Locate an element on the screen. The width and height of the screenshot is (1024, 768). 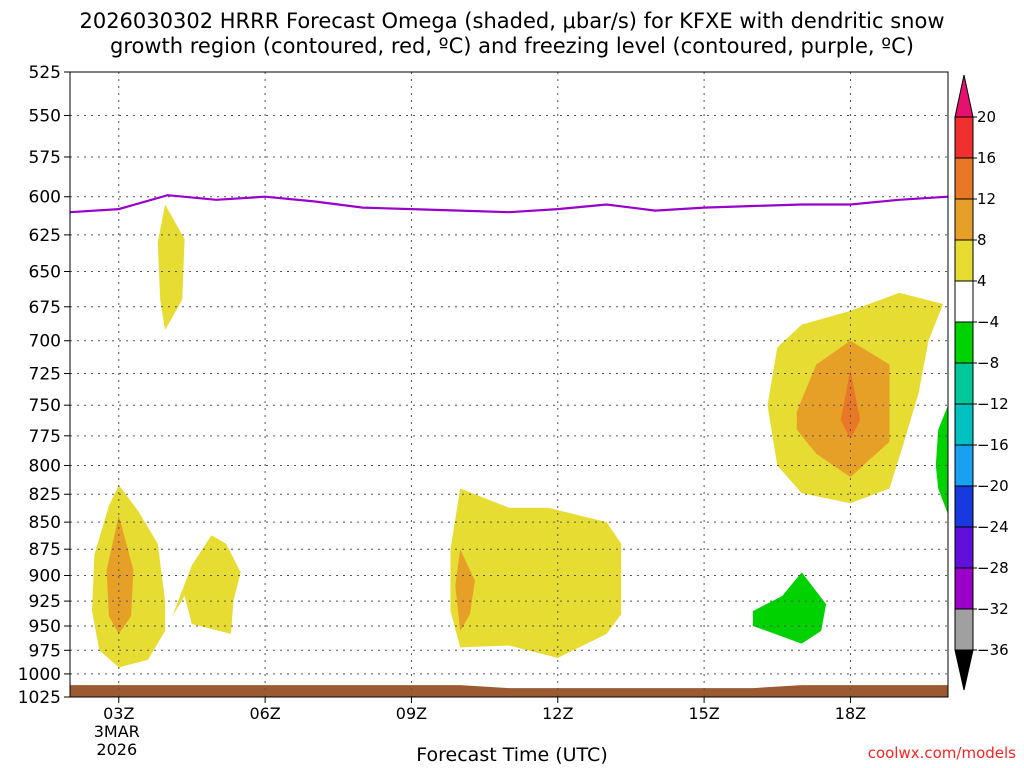
region-f-green is located at coordinates (789, 608).